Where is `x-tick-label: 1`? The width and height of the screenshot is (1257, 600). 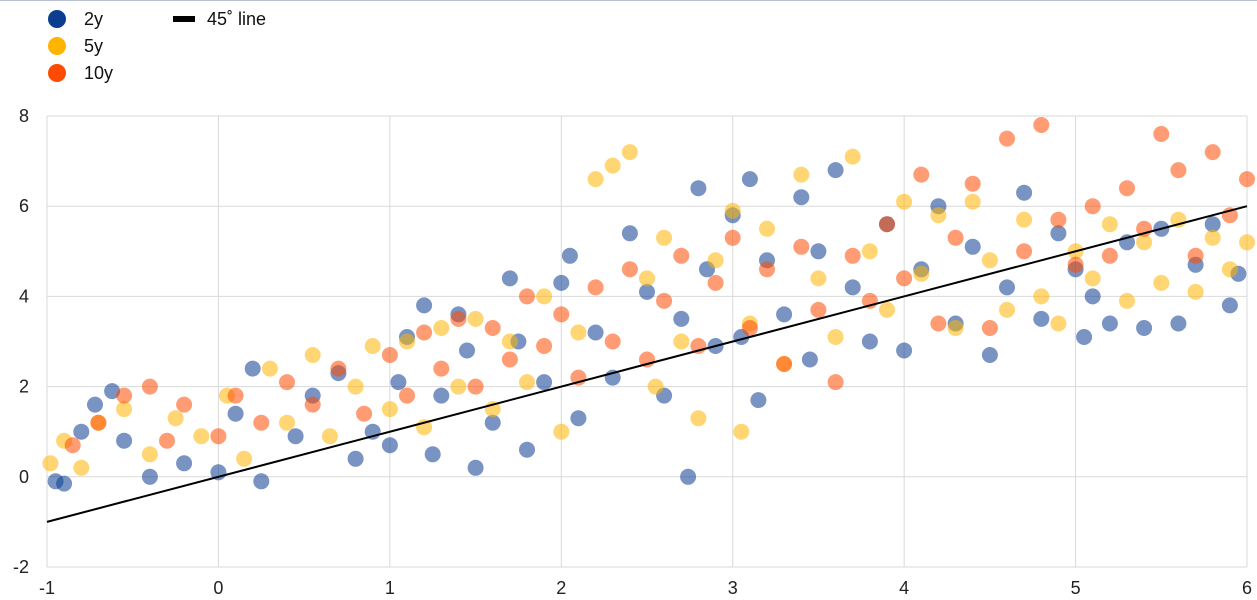
x-tick-label: 1 is located at coordinates (390, 588).